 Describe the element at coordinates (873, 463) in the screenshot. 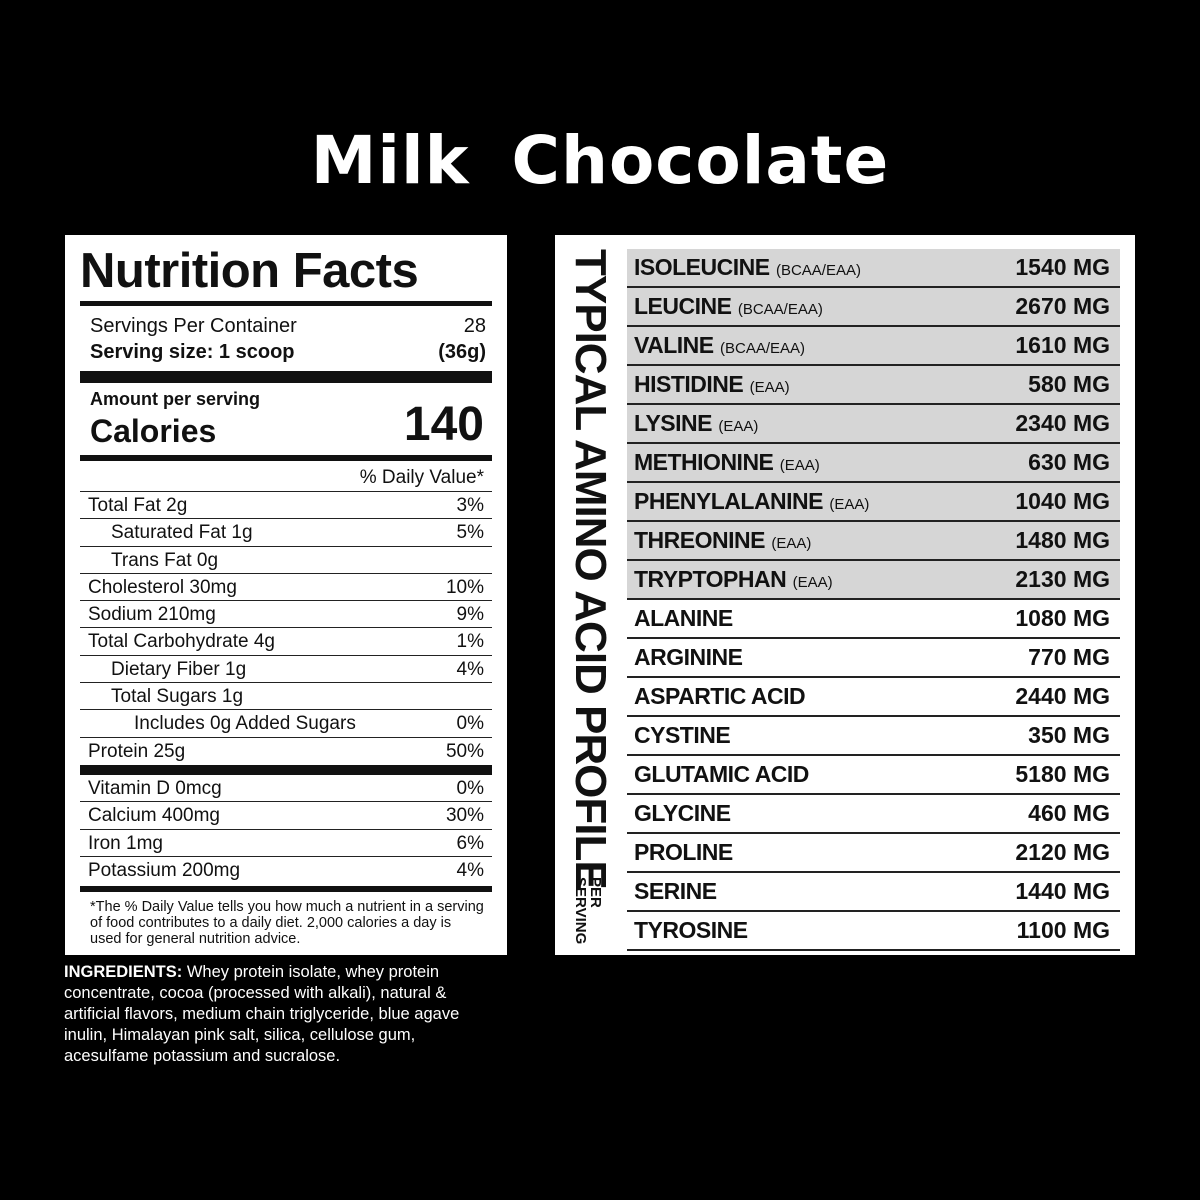

I see `amino-row: METHIONINE (EAA) 630 MG` at that location.